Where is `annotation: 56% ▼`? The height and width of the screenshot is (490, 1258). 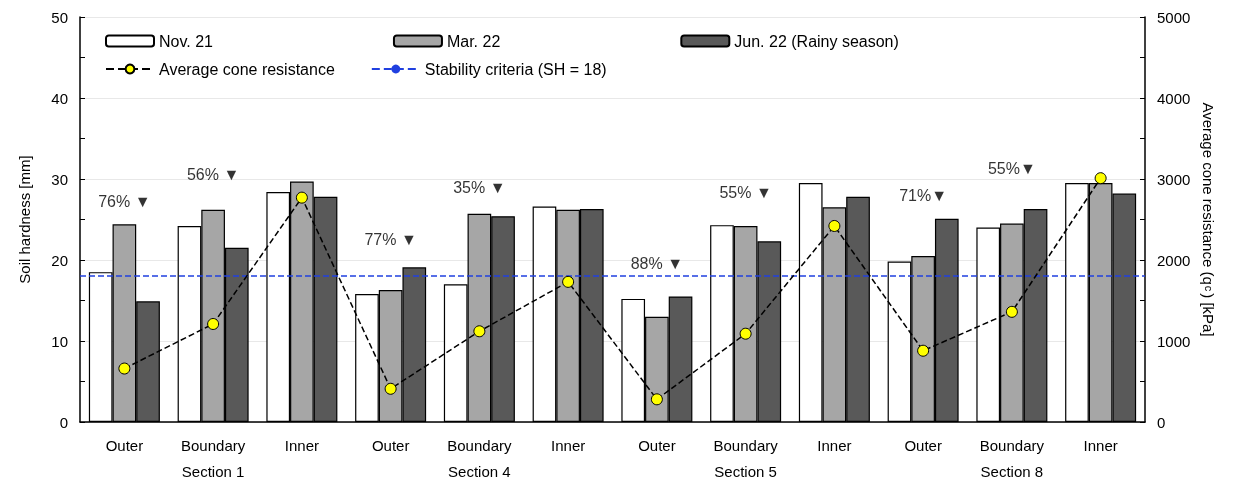 annotation: 56% ▼ is located at coordinates (213, 175).